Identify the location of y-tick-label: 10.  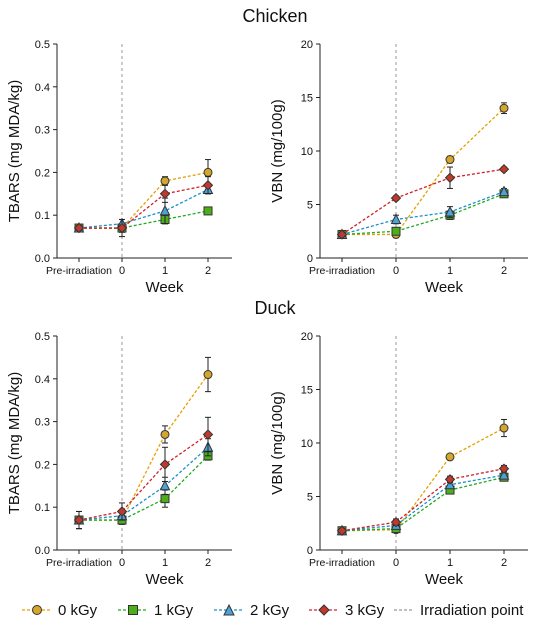
(307, 152).